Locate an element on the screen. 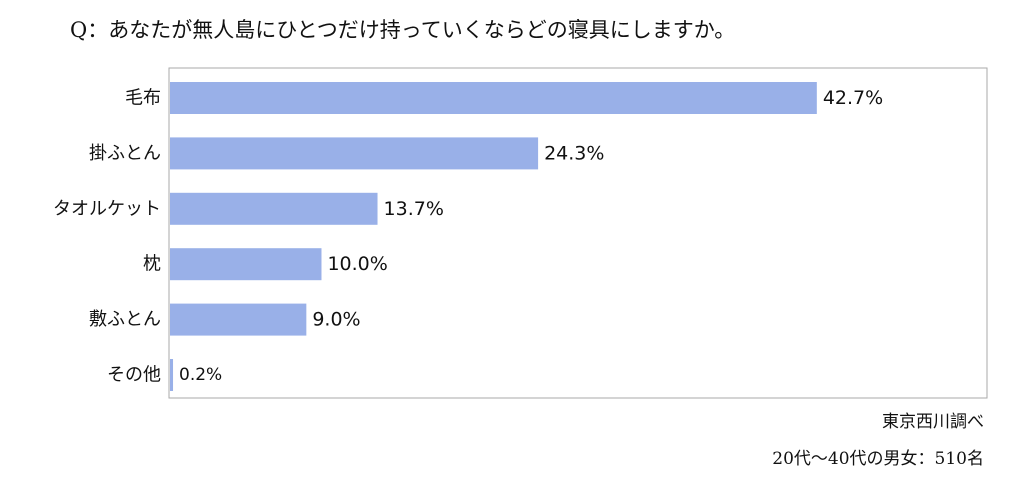  sample-note: 20代〜40代の男女：510名 is located at coordinates (878, 459).